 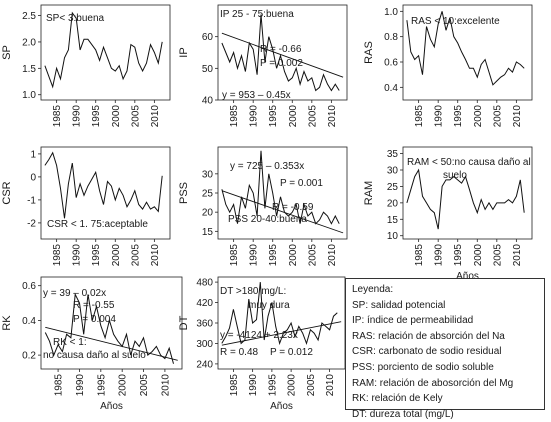 What do you see at coordinates (75, 18) in the screenshot?
I see `sp-annotation: SP< 3:buena` at bounding box center [75, 18].